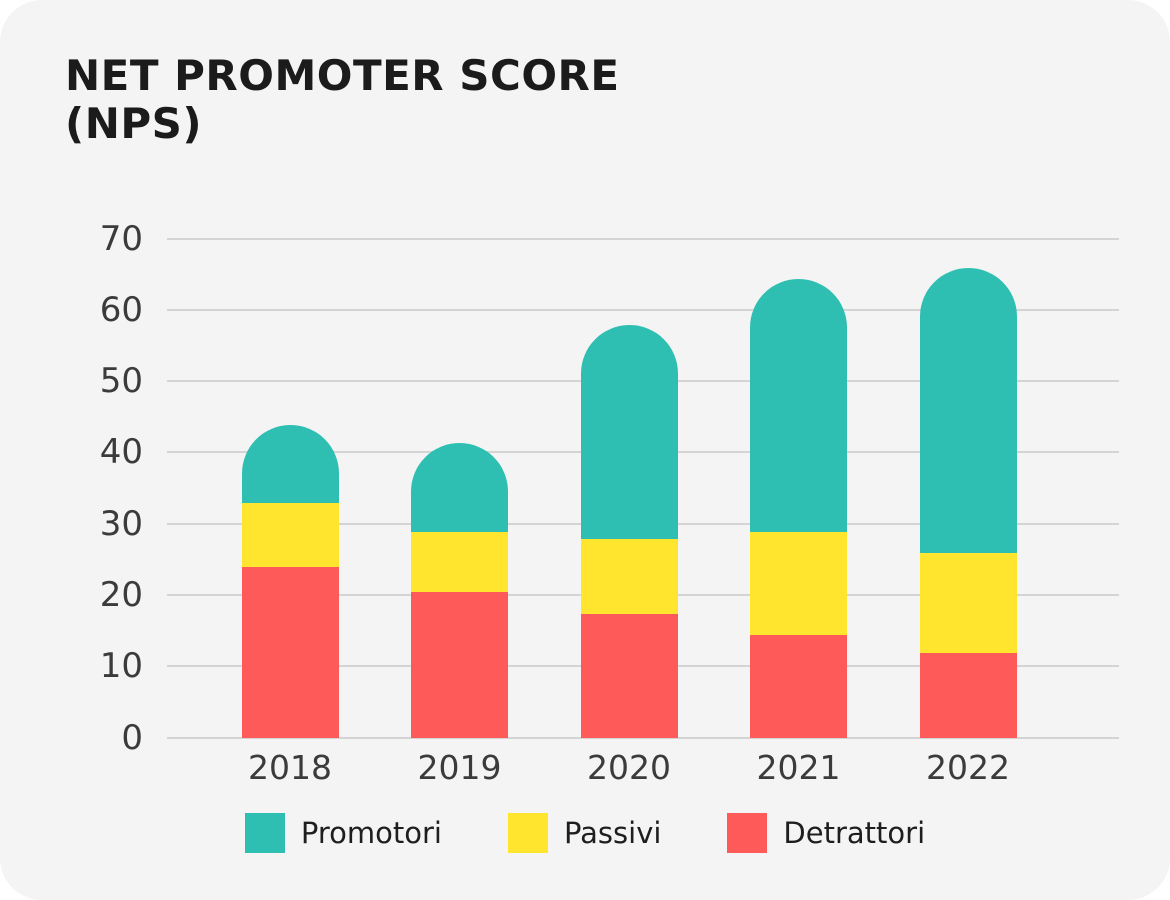  I want to click on legend-item-passivi: Passivi, so click(584, 833).